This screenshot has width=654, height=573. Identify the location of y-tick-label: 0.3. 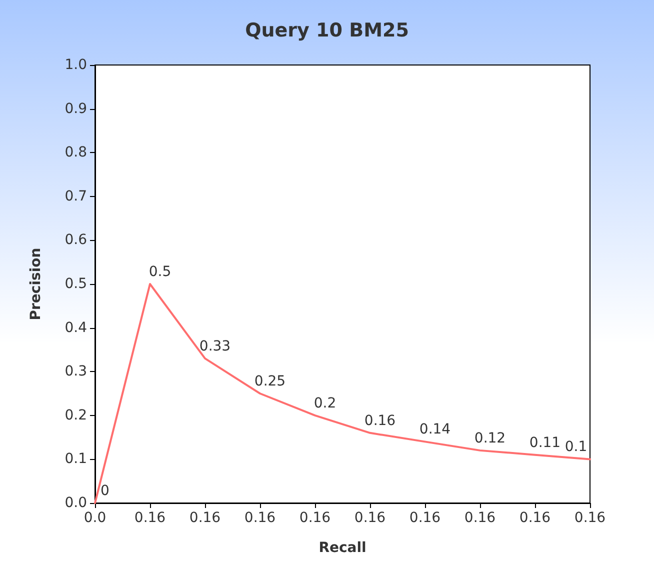
(75, 372).